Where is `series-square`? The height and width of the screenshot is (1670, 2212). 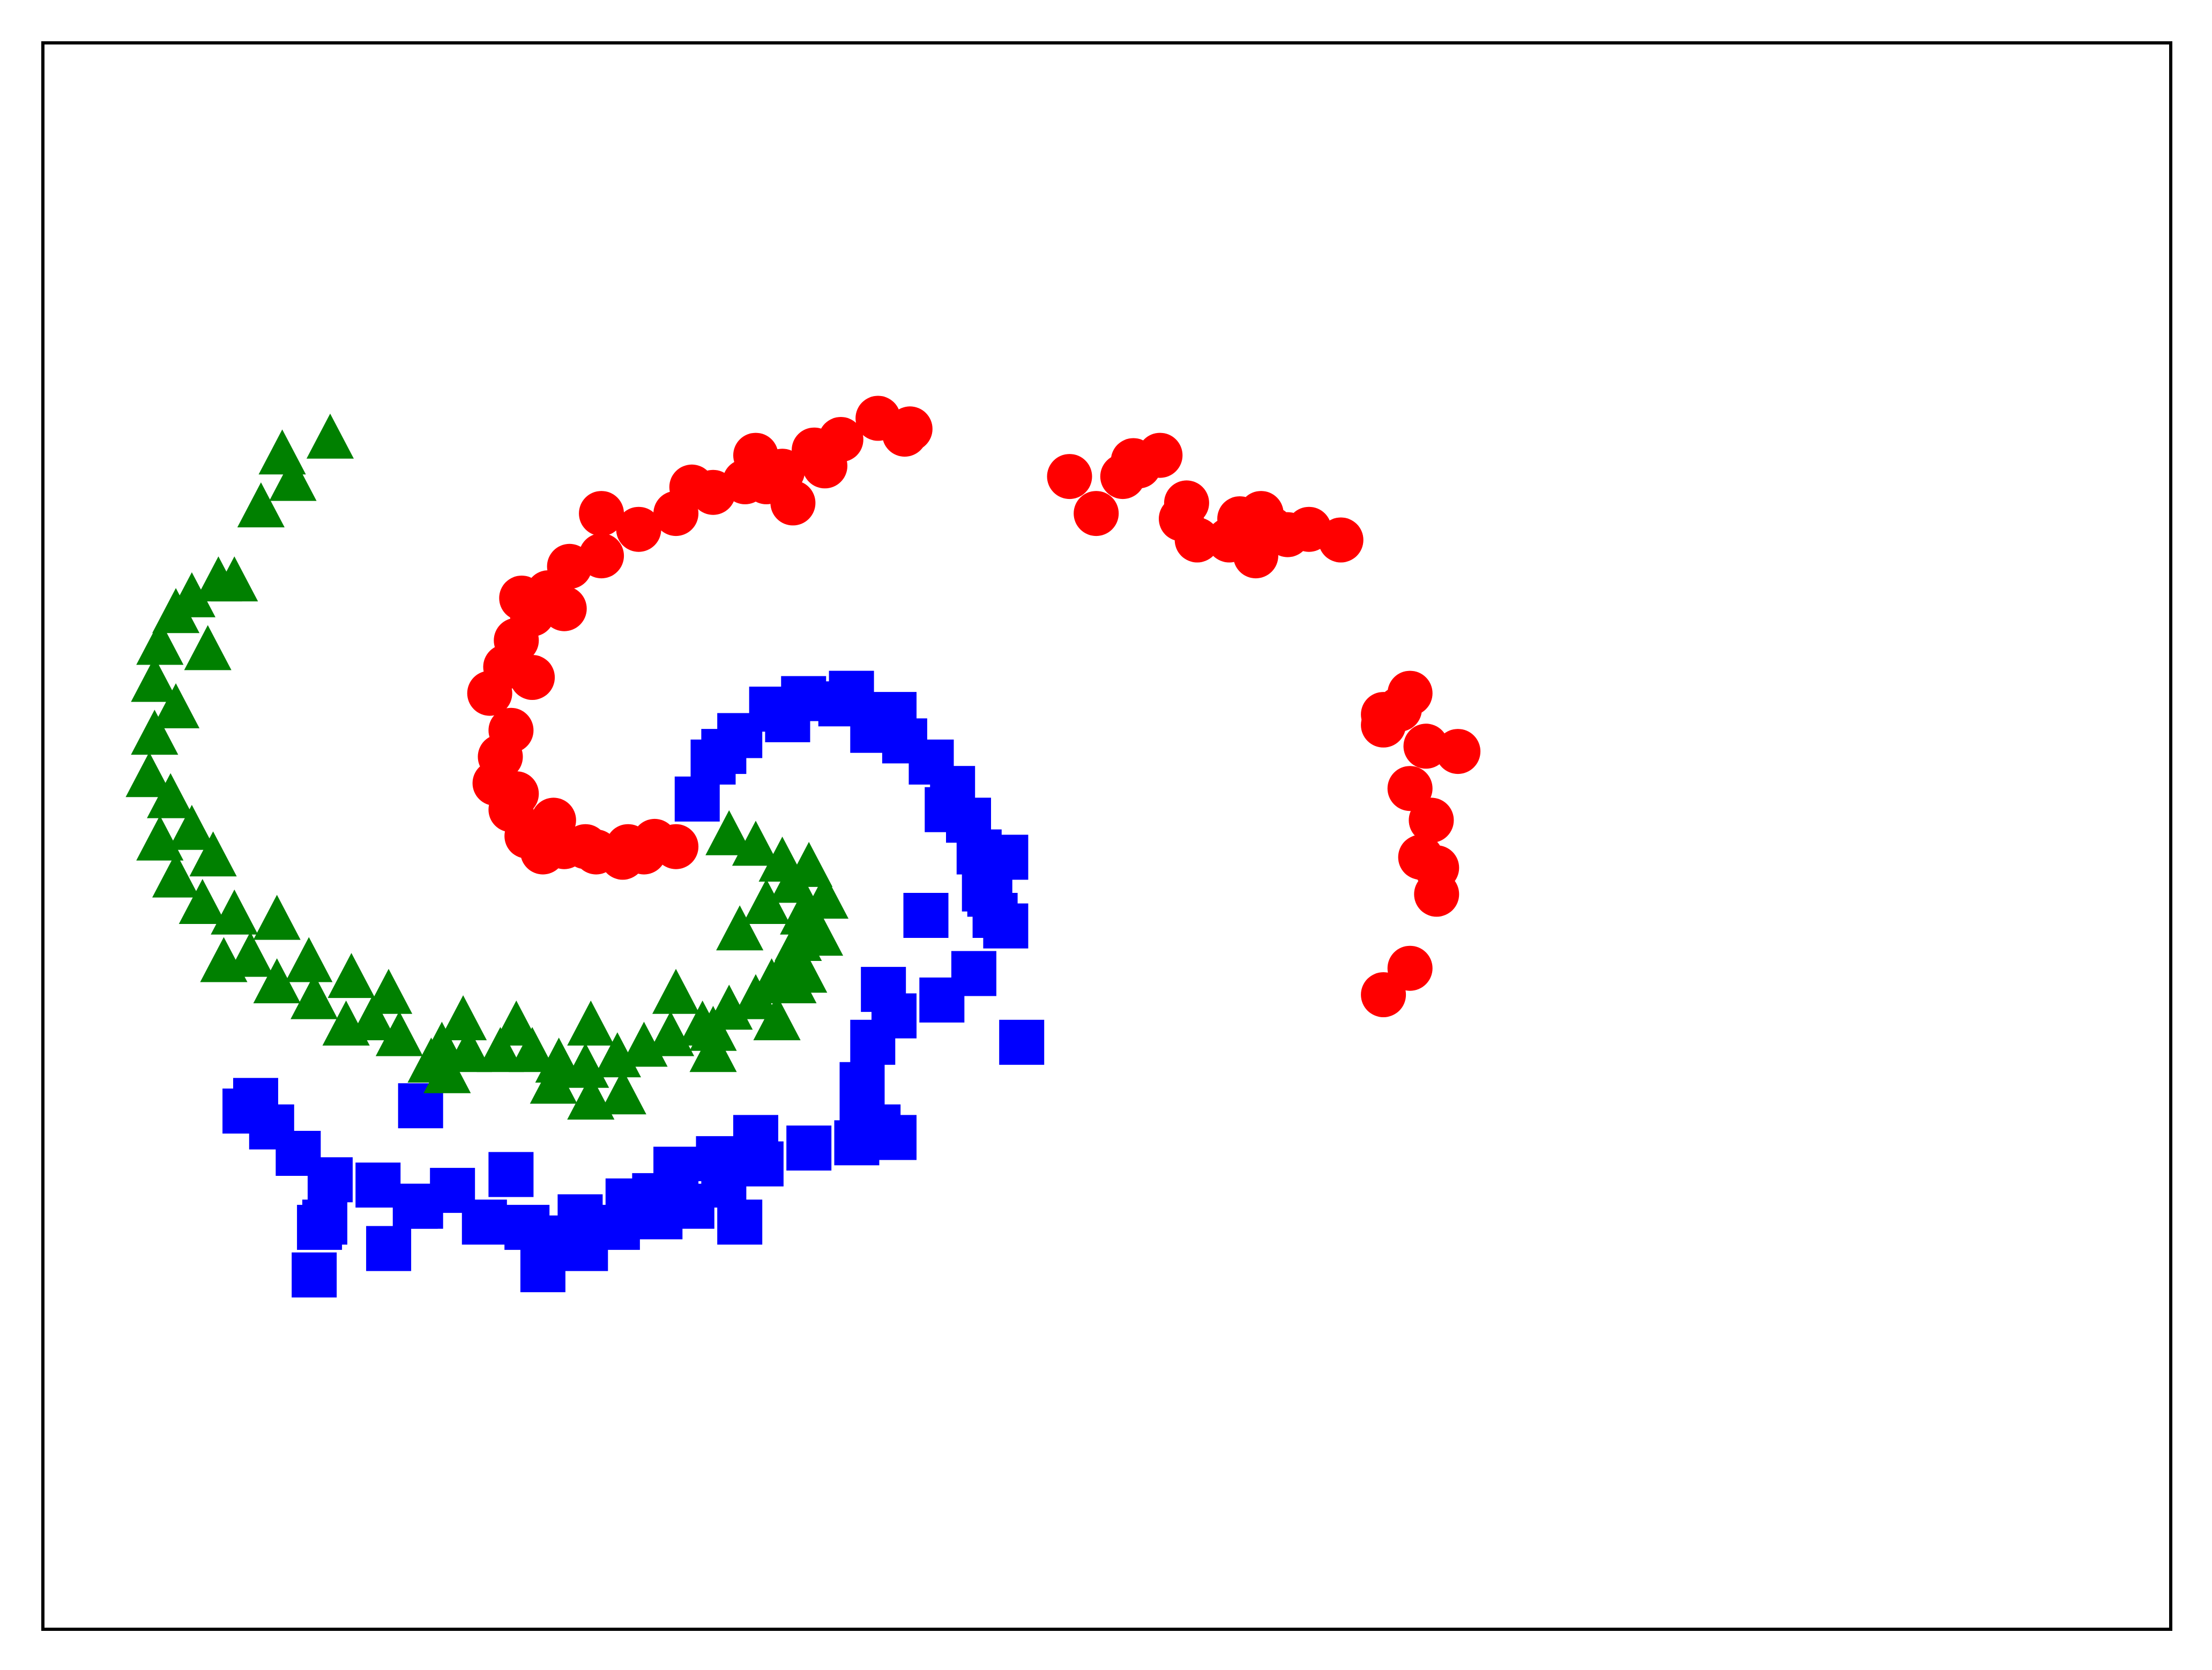
series-square is located at coordinates (633, 984).